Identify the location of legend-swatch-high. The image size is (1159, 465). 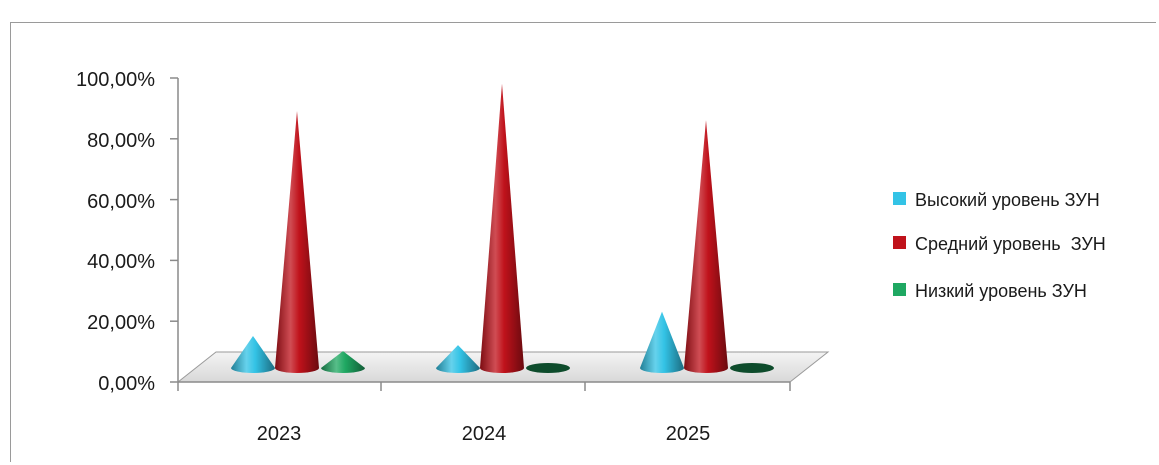
(899, 198).